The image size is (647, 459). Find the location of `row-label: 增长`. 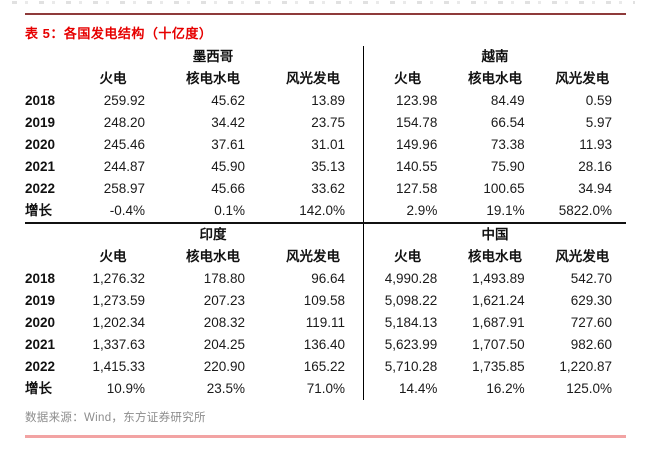

row-label: 增长 is located at coordinates (38, 388).